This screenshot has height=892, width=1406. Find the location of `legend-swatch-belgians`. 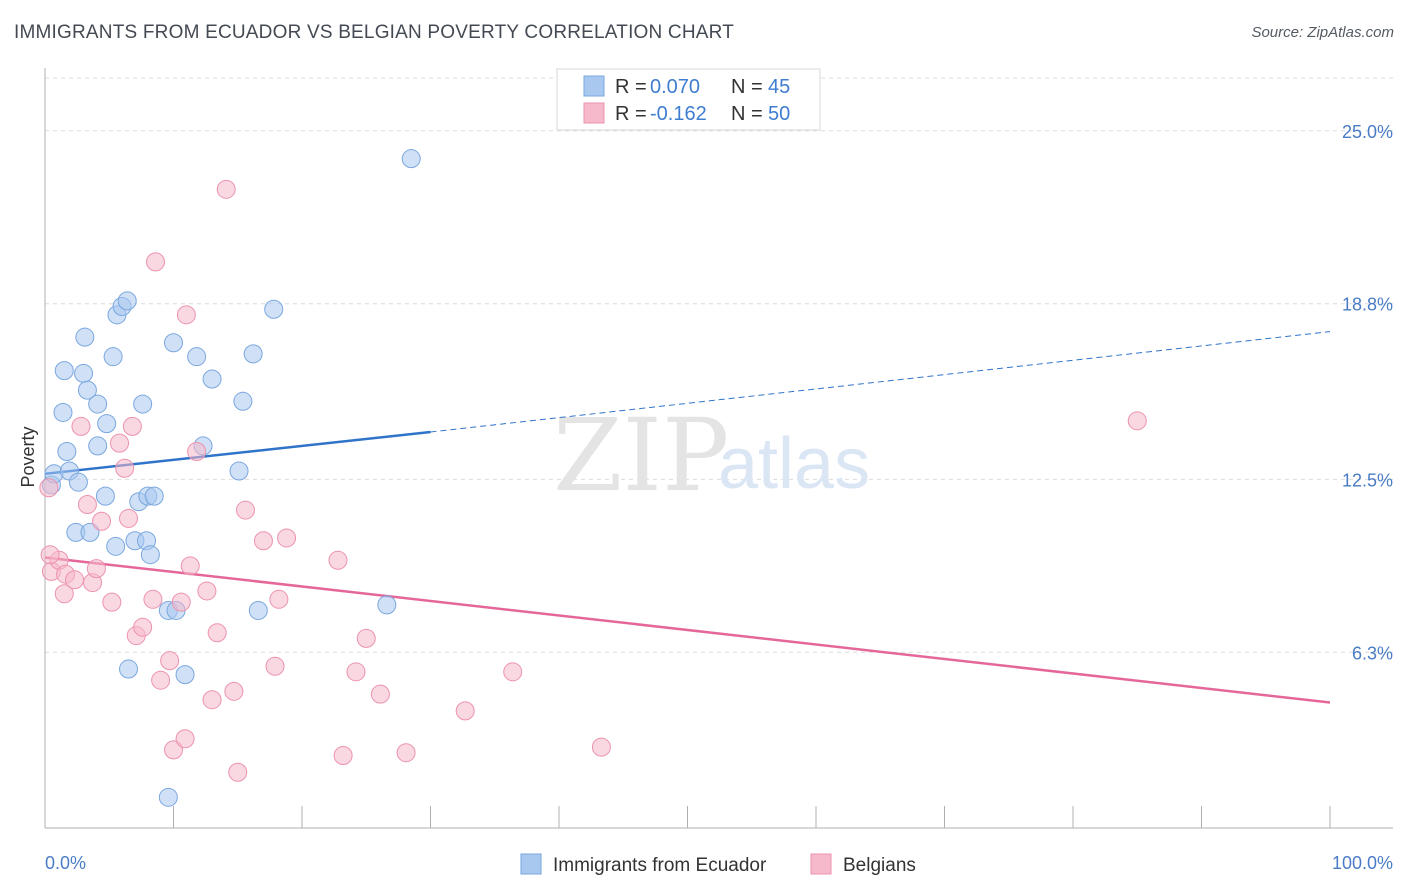

legend-swatch-belgians is located at coordinates (594, 113).